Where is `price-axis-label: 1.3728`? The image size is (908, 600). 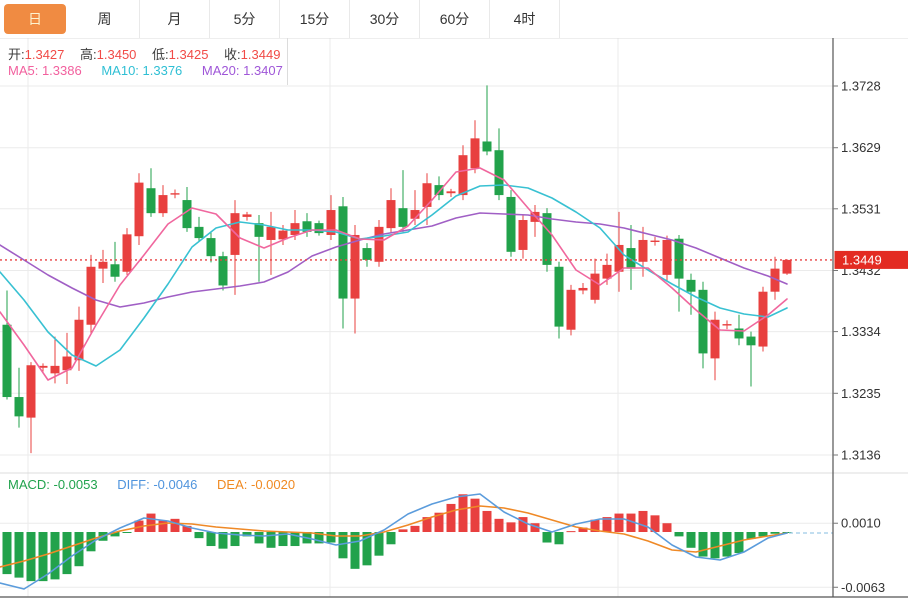
price-axis-label: 1.3728 is located at coordinates (861, 86).